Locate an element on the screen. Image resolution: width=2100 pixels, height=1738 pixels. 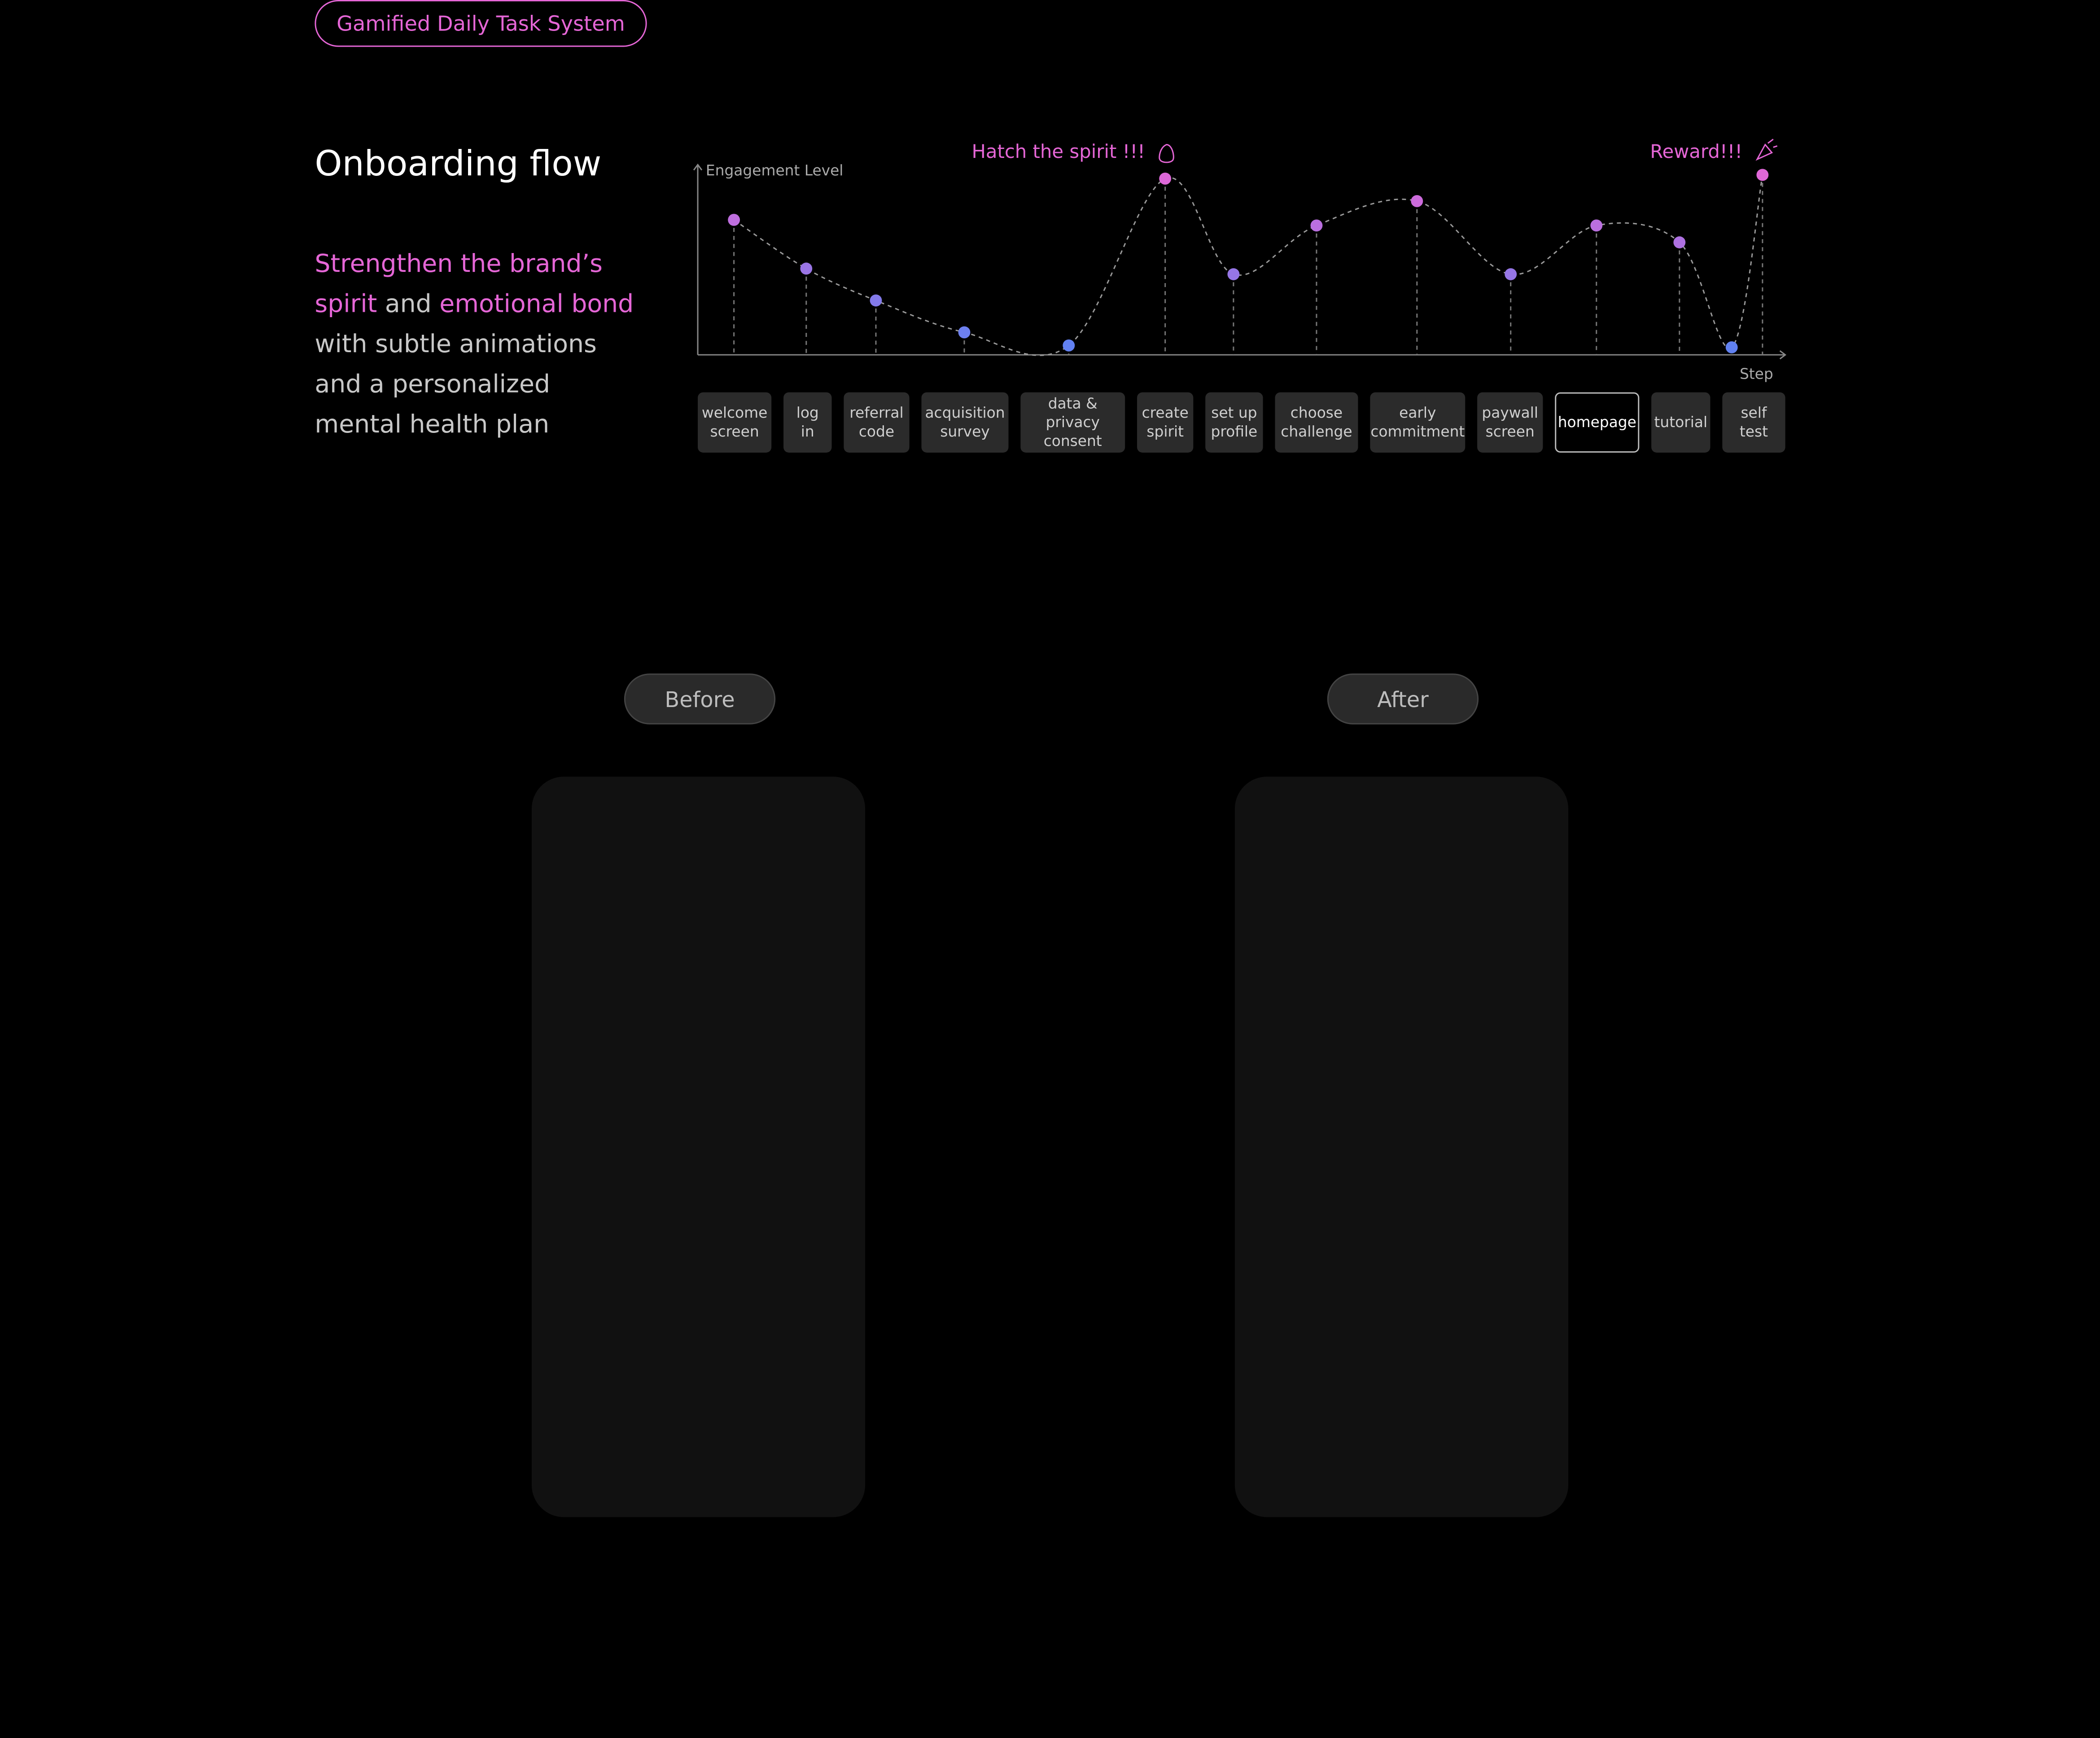
y-axis-label: Engagement Level is located at coordinates (774, 170).